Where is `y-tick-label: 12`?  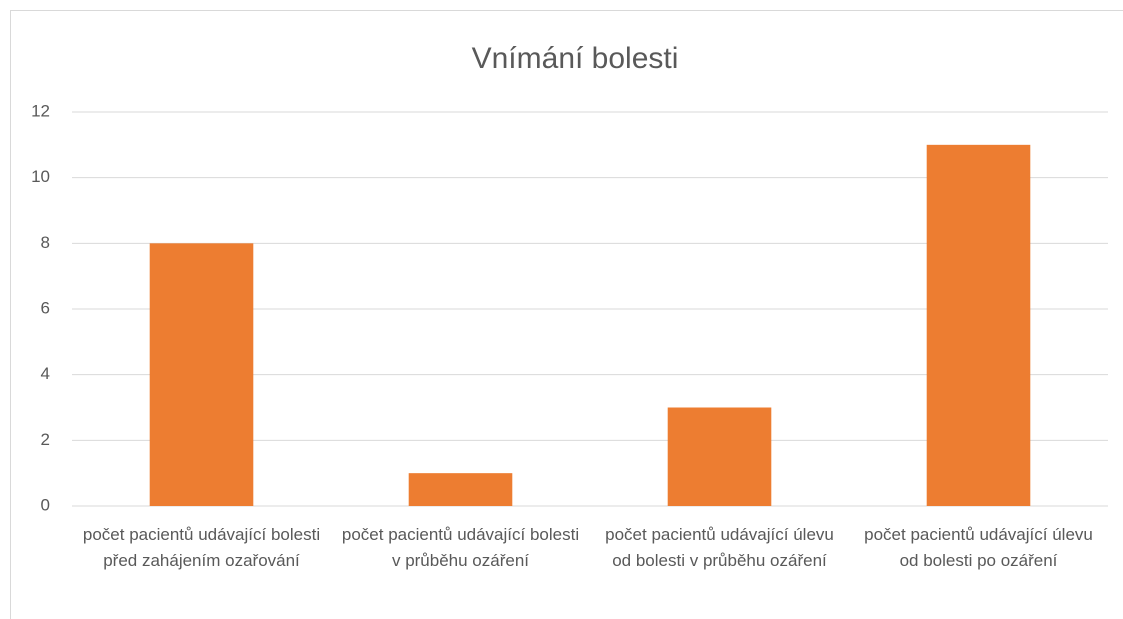
y-tick-label: 12 is located at coordinates (40, 110).